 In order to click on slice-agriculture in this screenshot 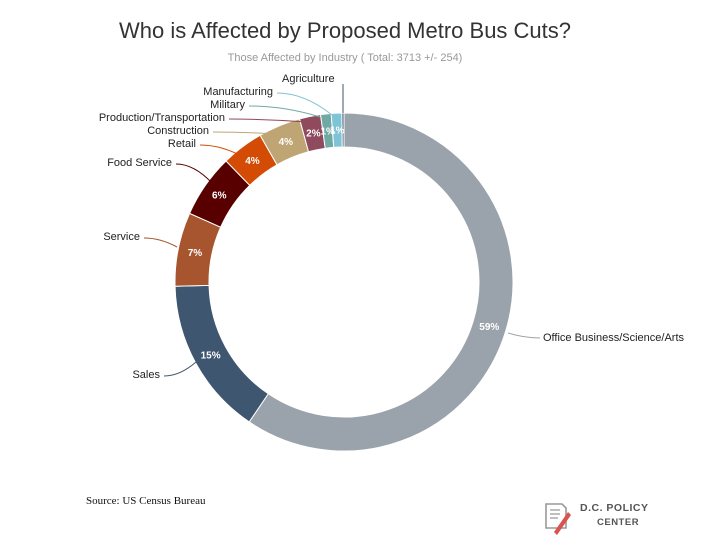, I will do `click(343, 130)`.